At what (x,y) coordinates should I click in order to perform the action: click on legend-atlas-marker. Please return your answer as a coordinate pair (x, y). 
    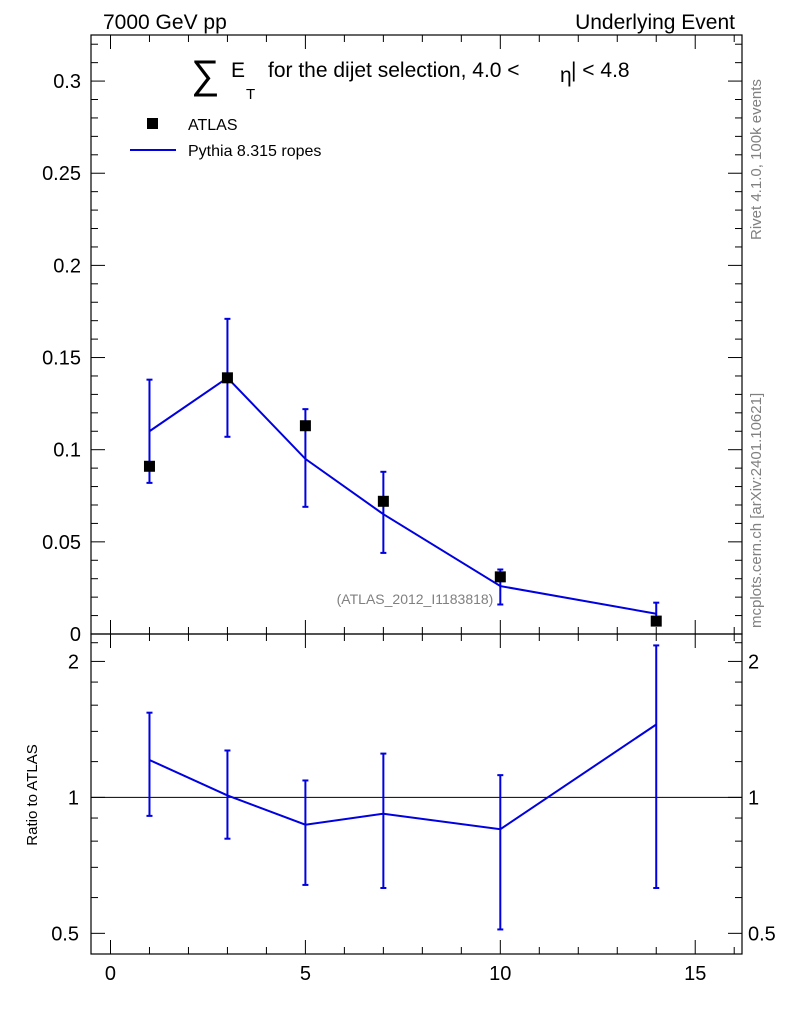
    Looking at the image, I should click on (152, 123).